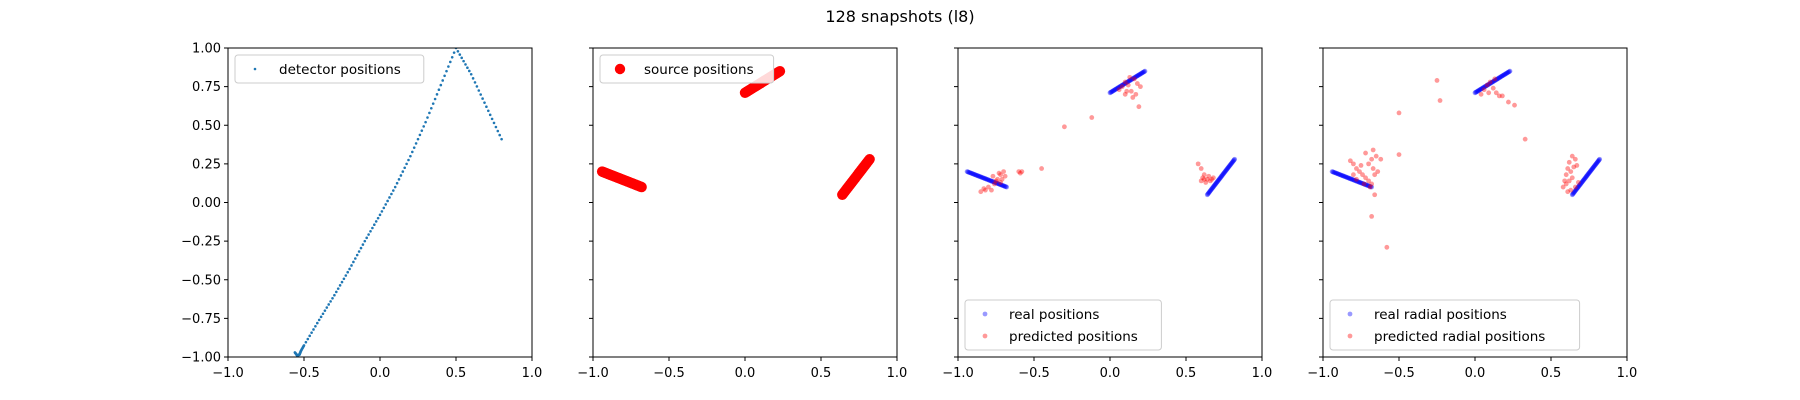 The width and height of the screenshot is (1800, 400). I want to click on plot-area, so click(735, 132).